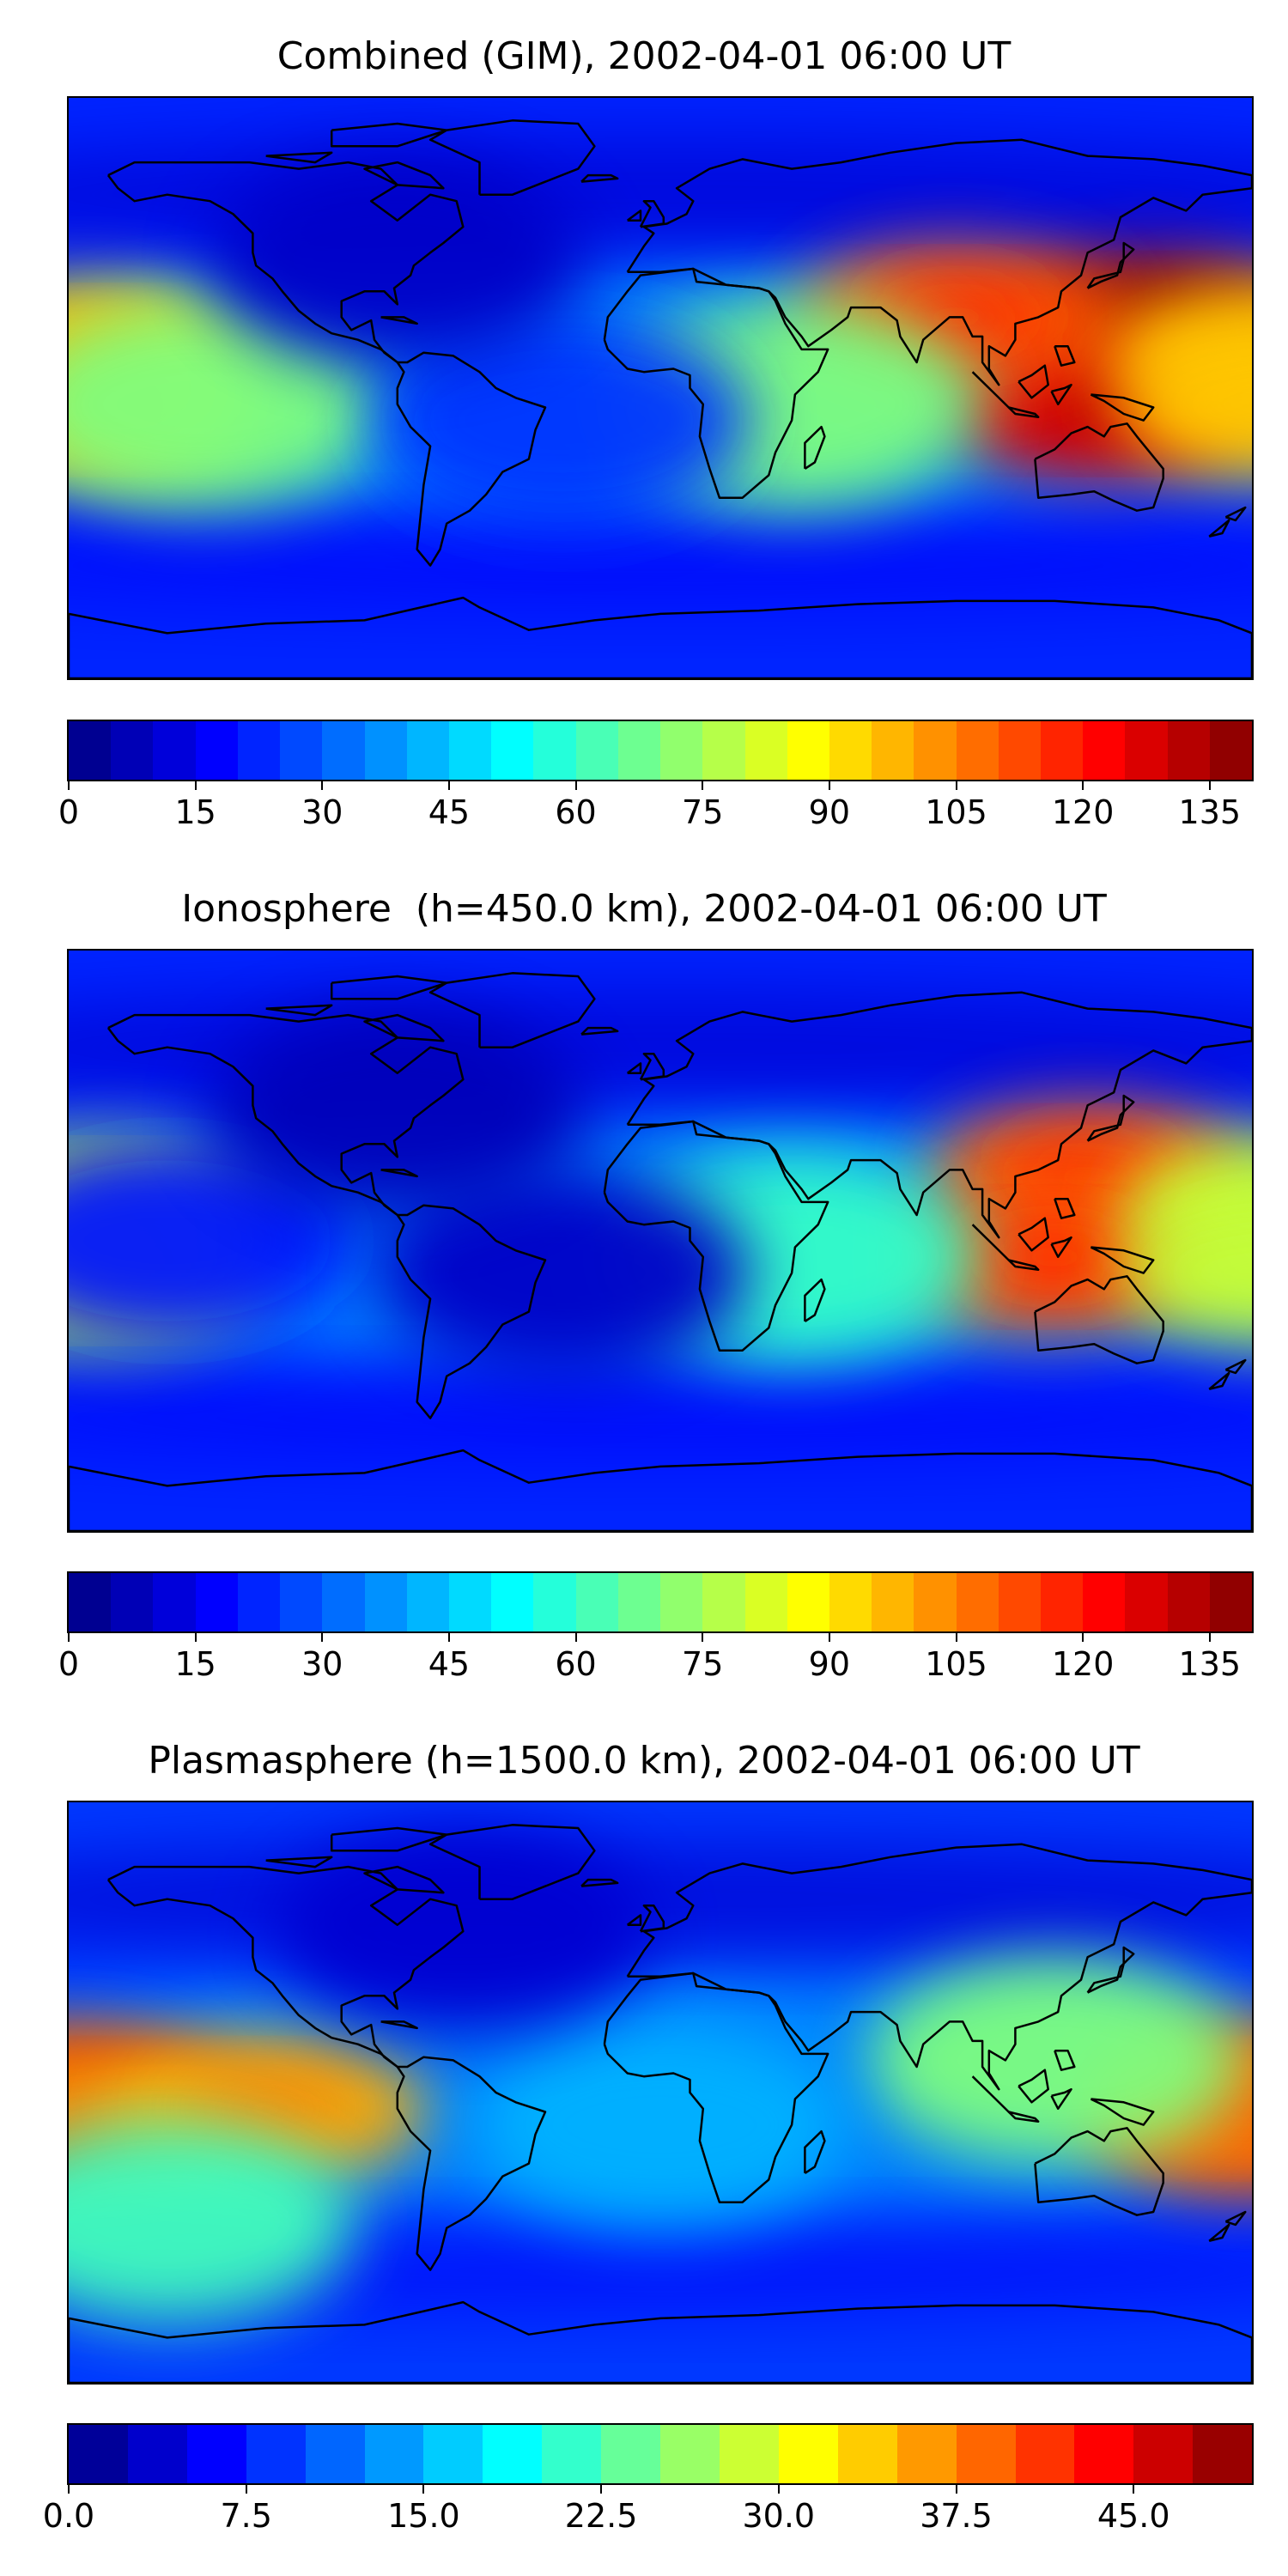  Describe the element at coordinates (1210, 1664) in the screenshot. I see `colorbar-tick-label: 135` at that location.